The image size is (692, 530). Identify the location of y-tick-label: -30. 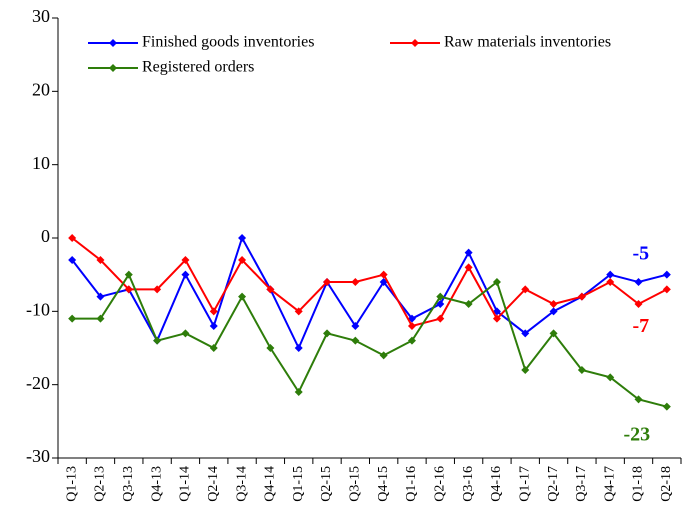
(38, 456).